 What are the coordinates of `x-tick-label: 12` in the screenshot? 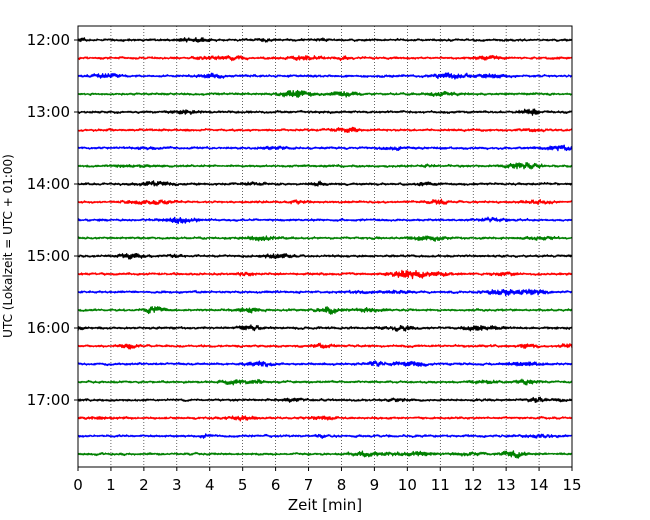 It's located at (473, 485).